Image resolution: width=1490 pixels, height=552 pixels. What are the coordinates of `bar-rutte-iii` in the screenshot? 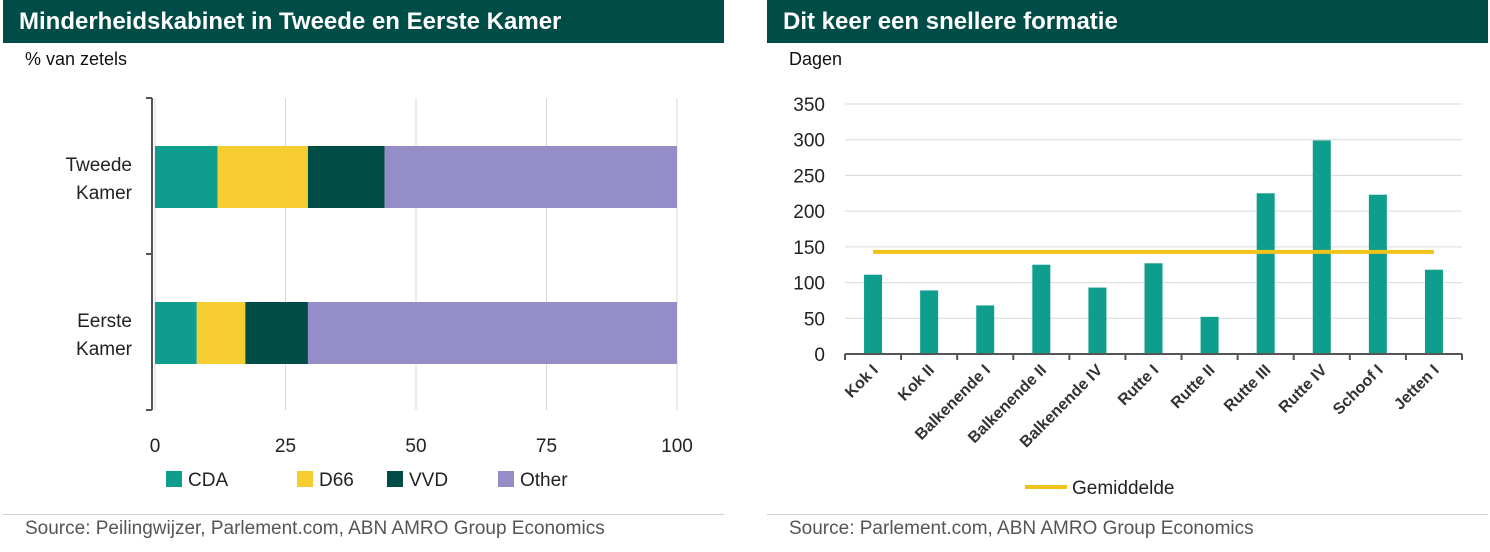 It's located at (1265, 273).